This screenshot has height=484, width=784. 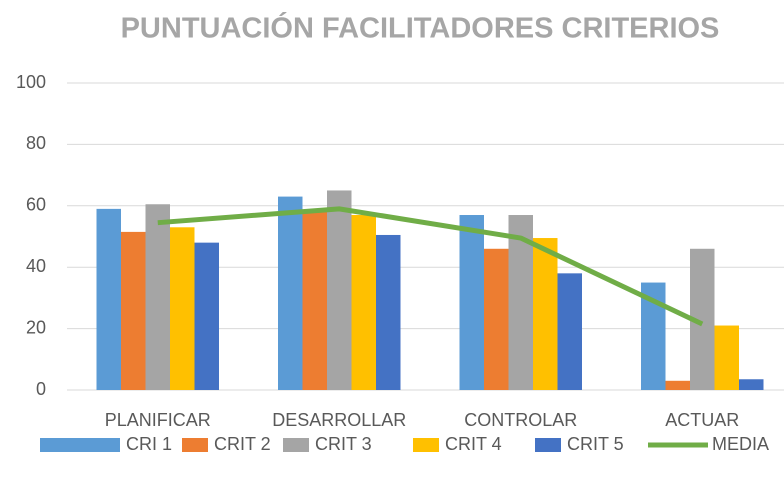 What do you see at coordinates (31, 82) in the screenshot?
I see `y-tick-label: 100` at bounding box center [31, 82].